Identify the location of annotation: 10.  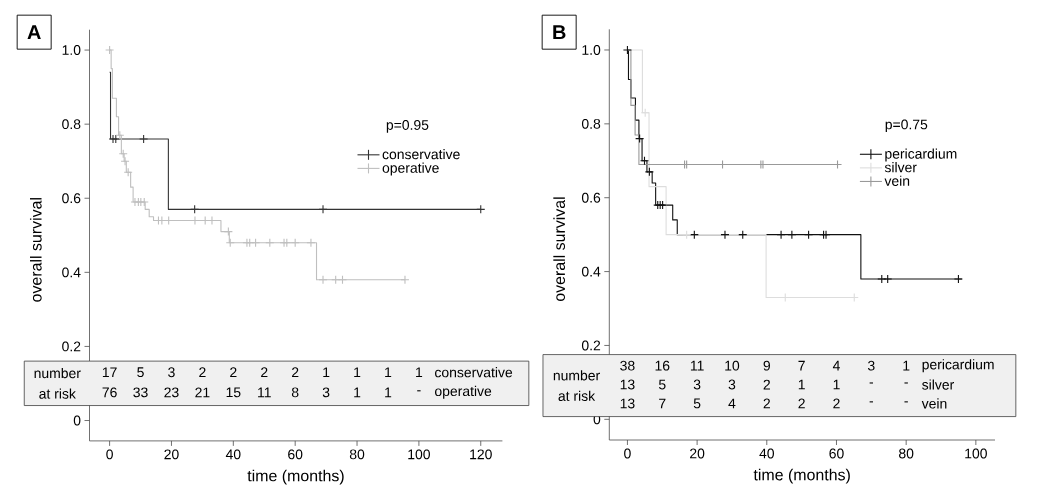
(732, 365).